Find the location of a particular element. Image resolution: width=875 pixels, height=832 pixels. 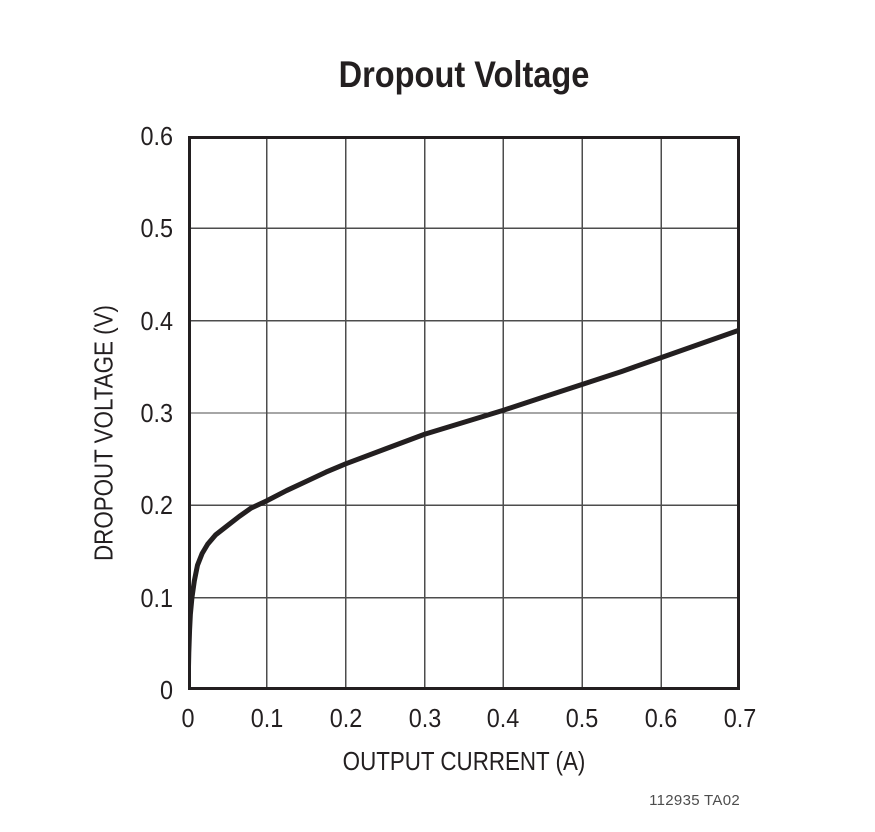

y-tick-label: 0.1 is located at coordinates (156, 597).